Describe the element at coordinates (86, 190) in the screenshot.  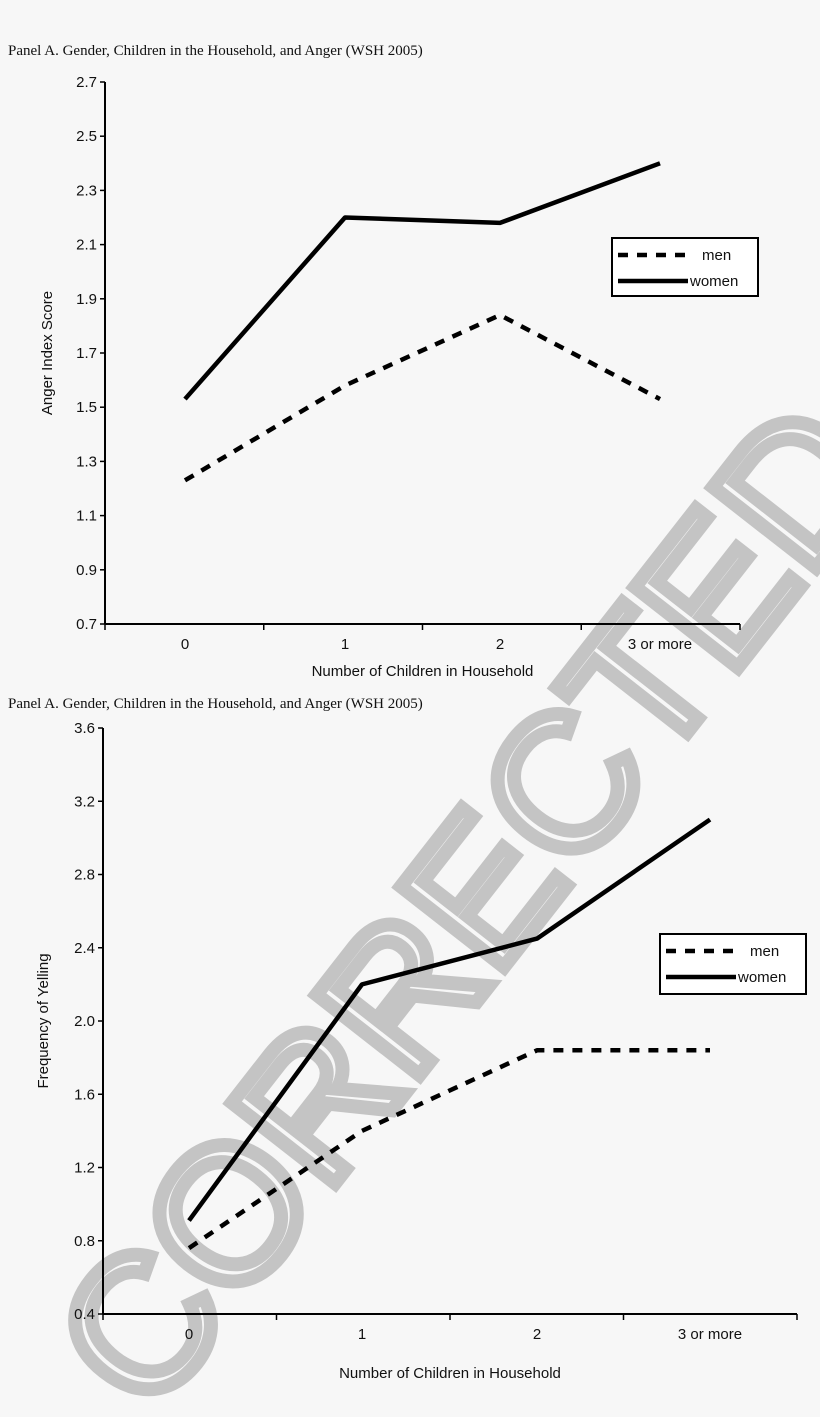
I see `y-tick-label: 2.3` at that location.